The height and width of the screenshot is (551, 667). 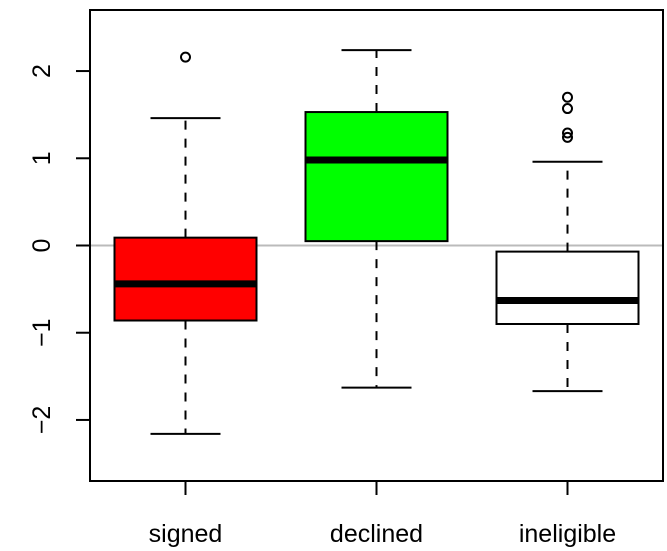 What do you see at coordinates (382, 514) in the screenshot?
I see `x-axis: signed declined ineligible` at bounding box center [382, 514].